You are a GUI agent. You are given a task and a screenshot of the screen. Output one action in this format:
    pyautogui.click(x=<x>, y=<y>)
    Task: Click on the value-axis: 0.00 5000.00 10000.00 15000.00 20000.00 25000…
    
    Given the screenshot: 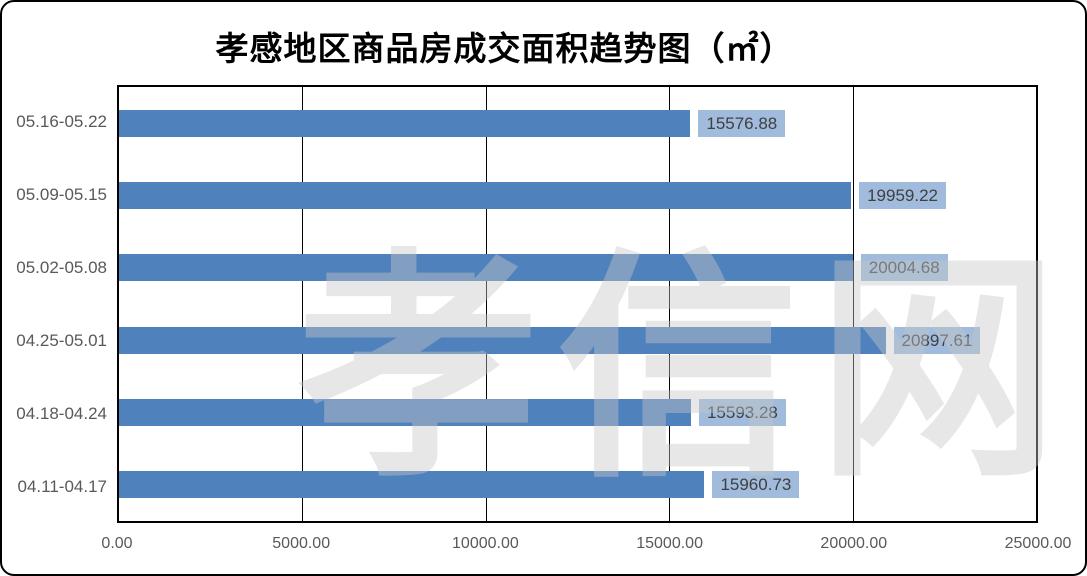 What is the action you would take?
    pyautogui.click(x=586, y=547)
    